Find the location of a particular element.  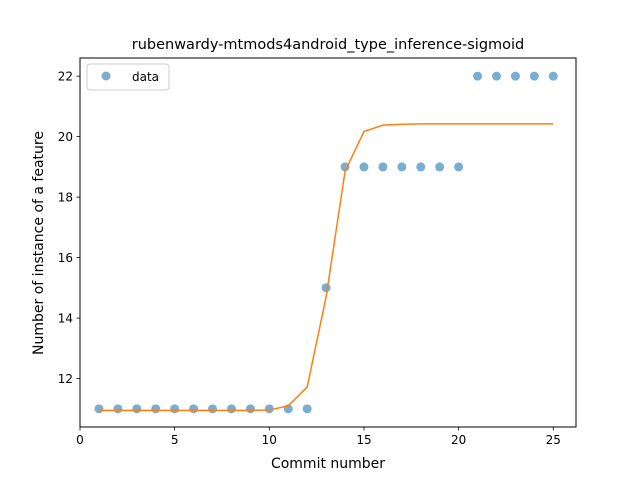

x-tick-label: 10 is located at coordinates (269, 440).